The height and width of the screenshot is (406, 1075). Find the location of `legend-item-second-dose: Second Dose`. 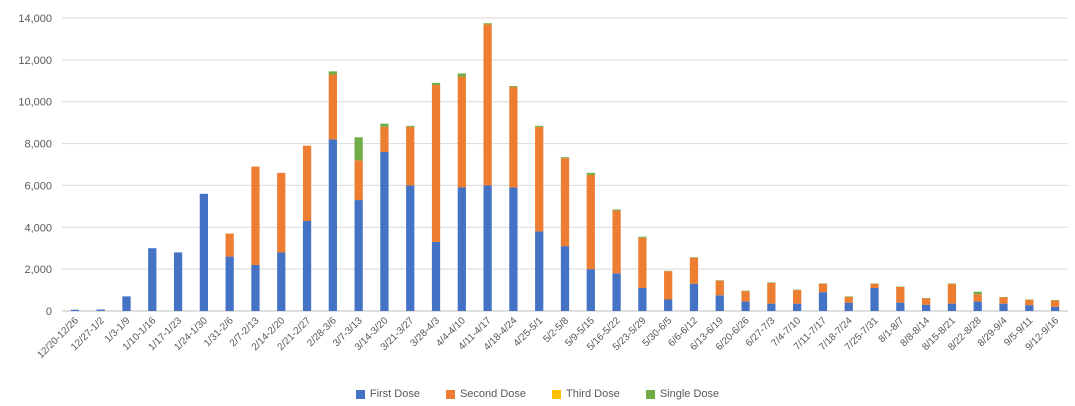

legend-item-second-dose: Second Dose is located at coordinates (486, 394).